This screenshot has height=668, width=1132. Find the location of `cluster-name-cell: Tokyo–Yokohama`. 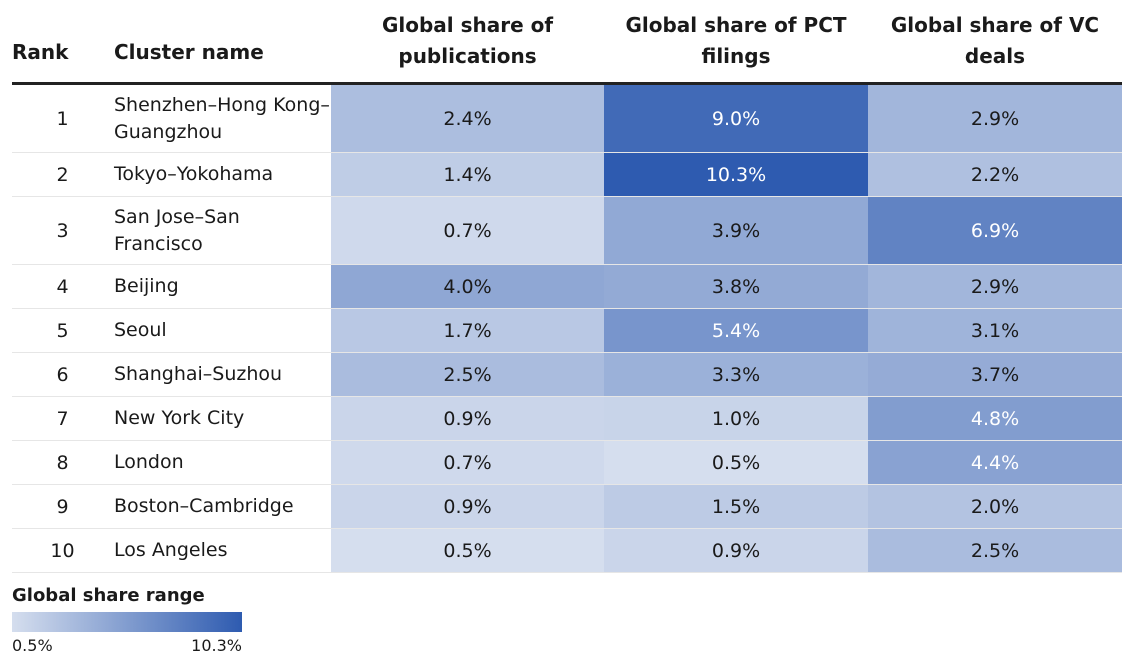

cluster-name-cell: Tokyo–Yokohama is located at coordinates (194, 174).